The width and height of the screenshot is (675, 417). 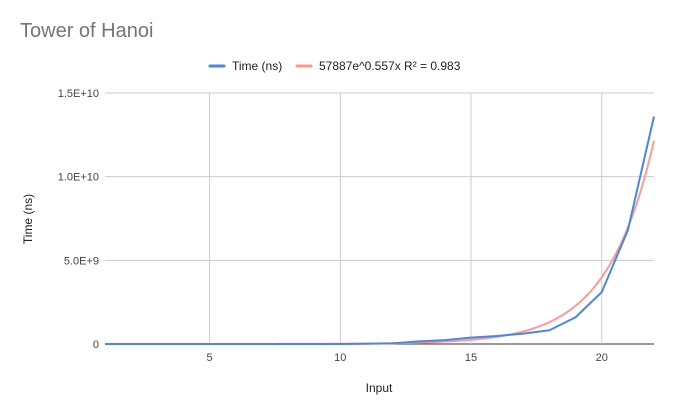 What do you see at coordinates (340, 358) in the screenshot?
I see `x-tick-label: 10` at bounding box center [340, 358].